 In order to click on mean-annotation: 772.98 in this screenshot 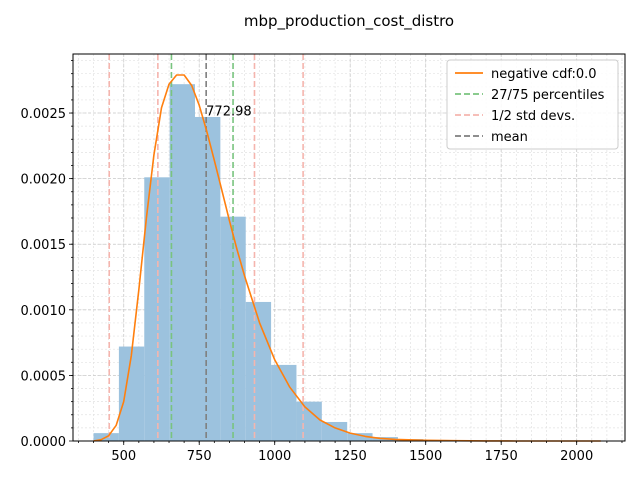, I will do `click(229, 111)`.